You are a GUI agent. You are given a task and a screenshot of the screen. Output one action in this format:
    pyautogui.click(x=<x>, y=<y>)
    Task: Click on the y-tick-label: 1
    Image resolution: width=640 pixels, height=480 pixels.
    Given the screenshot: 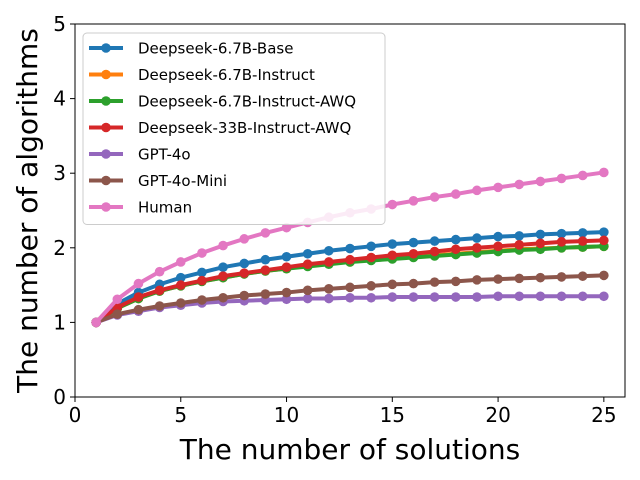 What is the action you would take?
    pyautogui.click(x=59, y=322)
    